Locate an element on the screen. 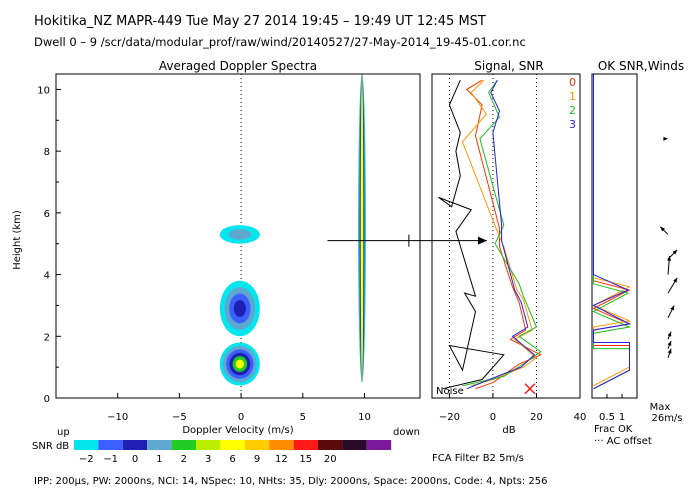 This screenshot has width=700, height=500. snr-frame is located at coordinates (506, 236).